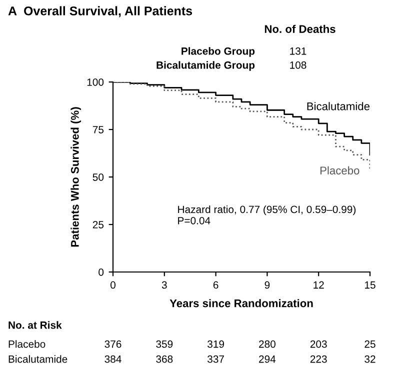  What do you see at coordinates (35, 325) in the screenshot?
I see `text: No. at Risk` at bounding box center [35, 325].